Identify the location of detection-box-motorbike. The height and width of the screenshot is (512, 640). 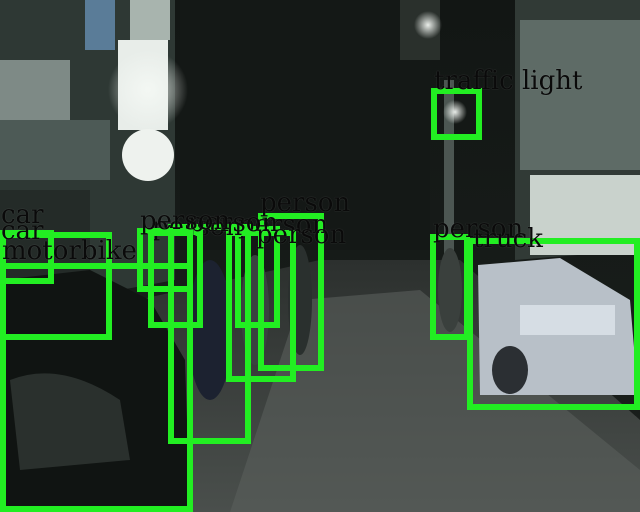
(96, 387).